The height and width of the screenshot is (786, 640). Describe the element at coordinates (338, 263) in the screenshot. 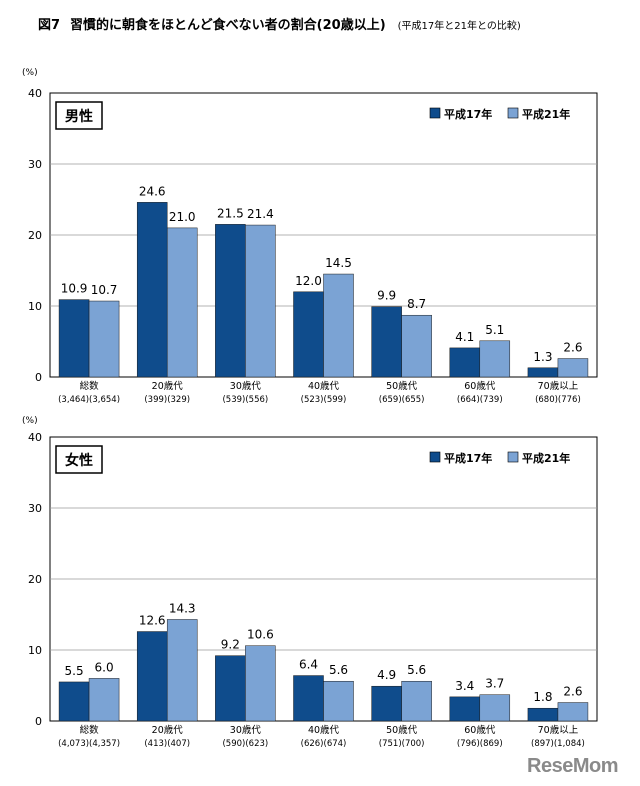

I see `panel1-value-label: 14.5` at that location.